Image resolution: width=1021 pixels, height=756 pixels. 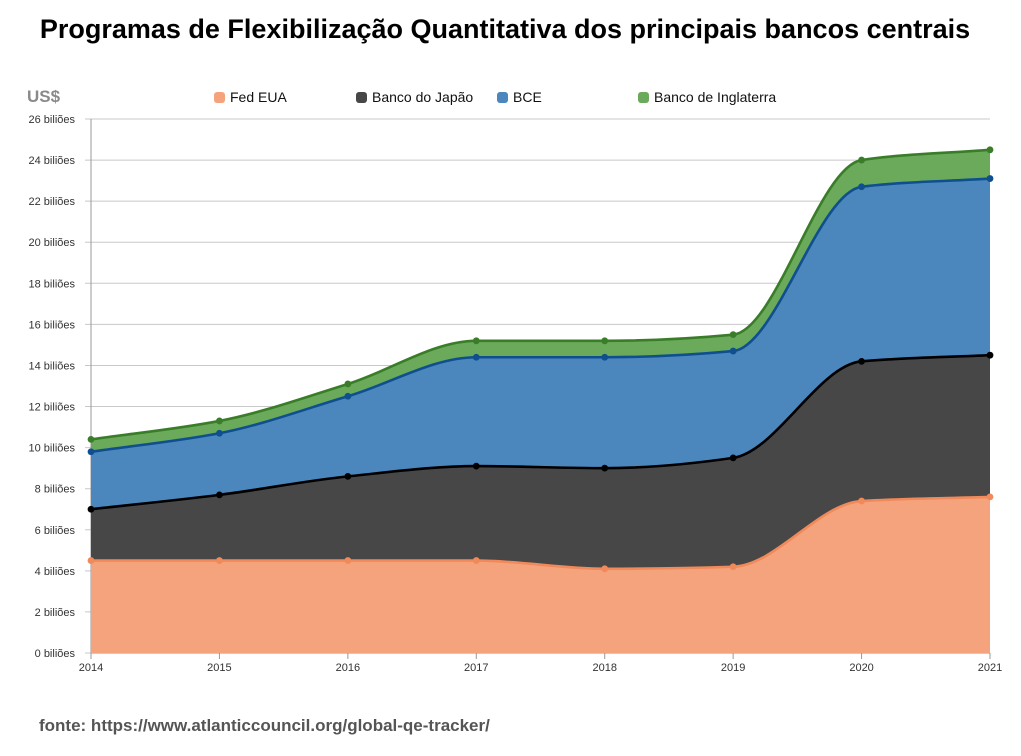 I want to click on y-tick-label: 4 biliões, so click(x=55, y=572).